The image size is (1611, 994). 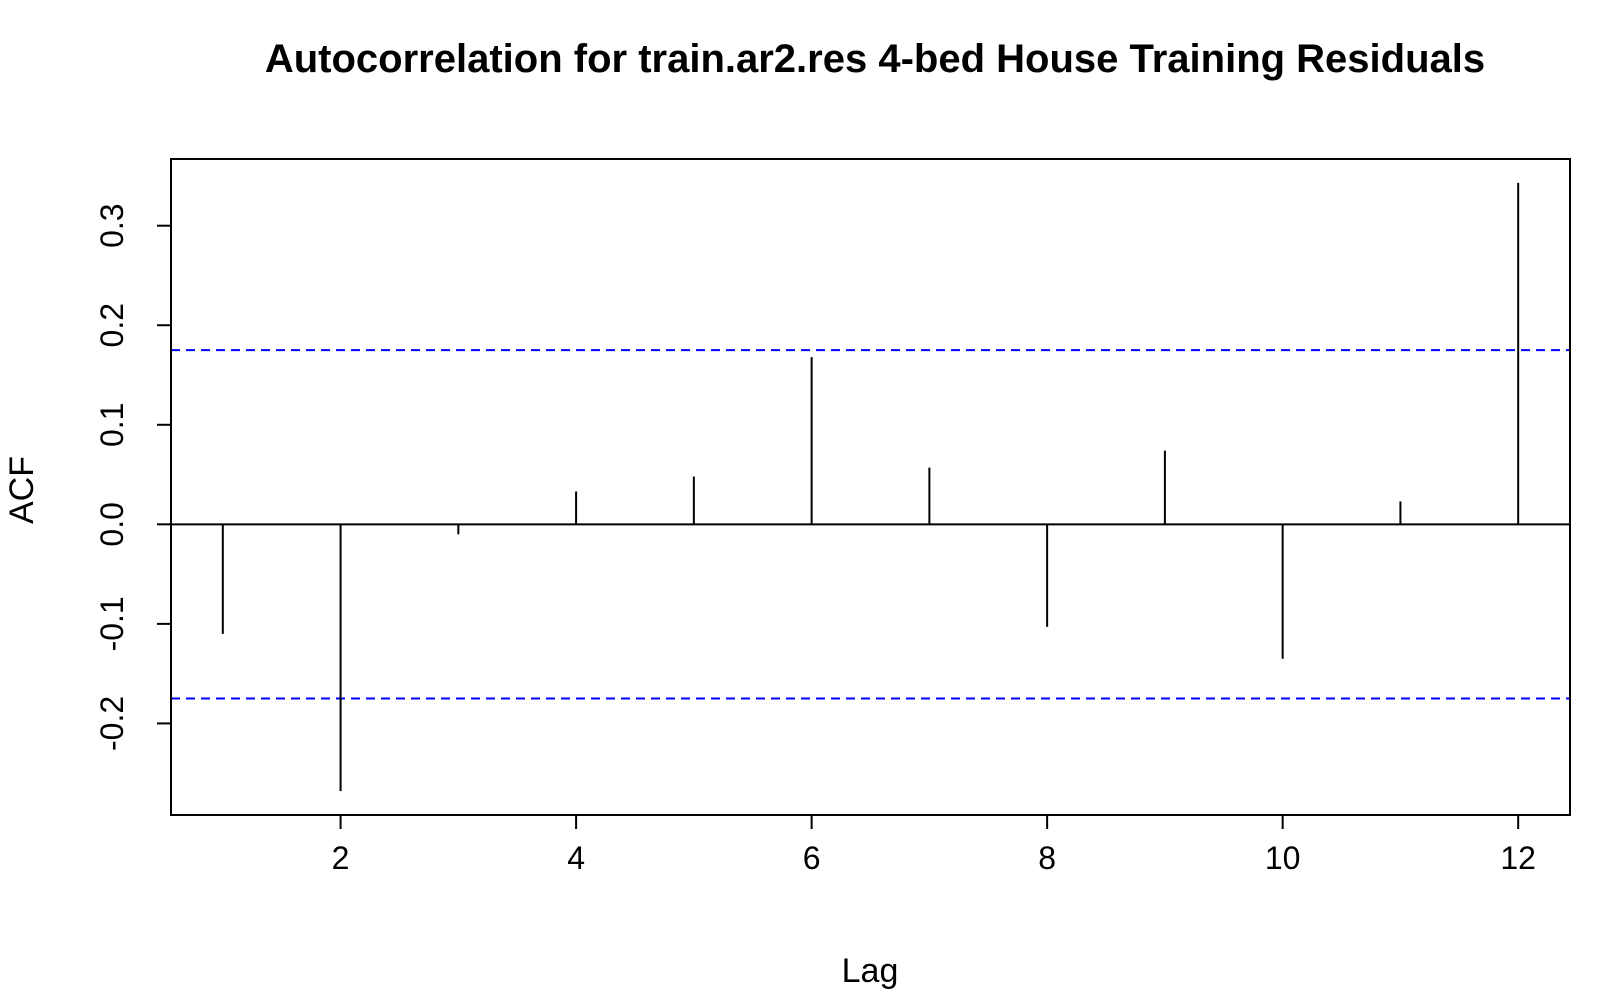 I want to click on x-tick-label: 8, so click(x=1047, y=858).